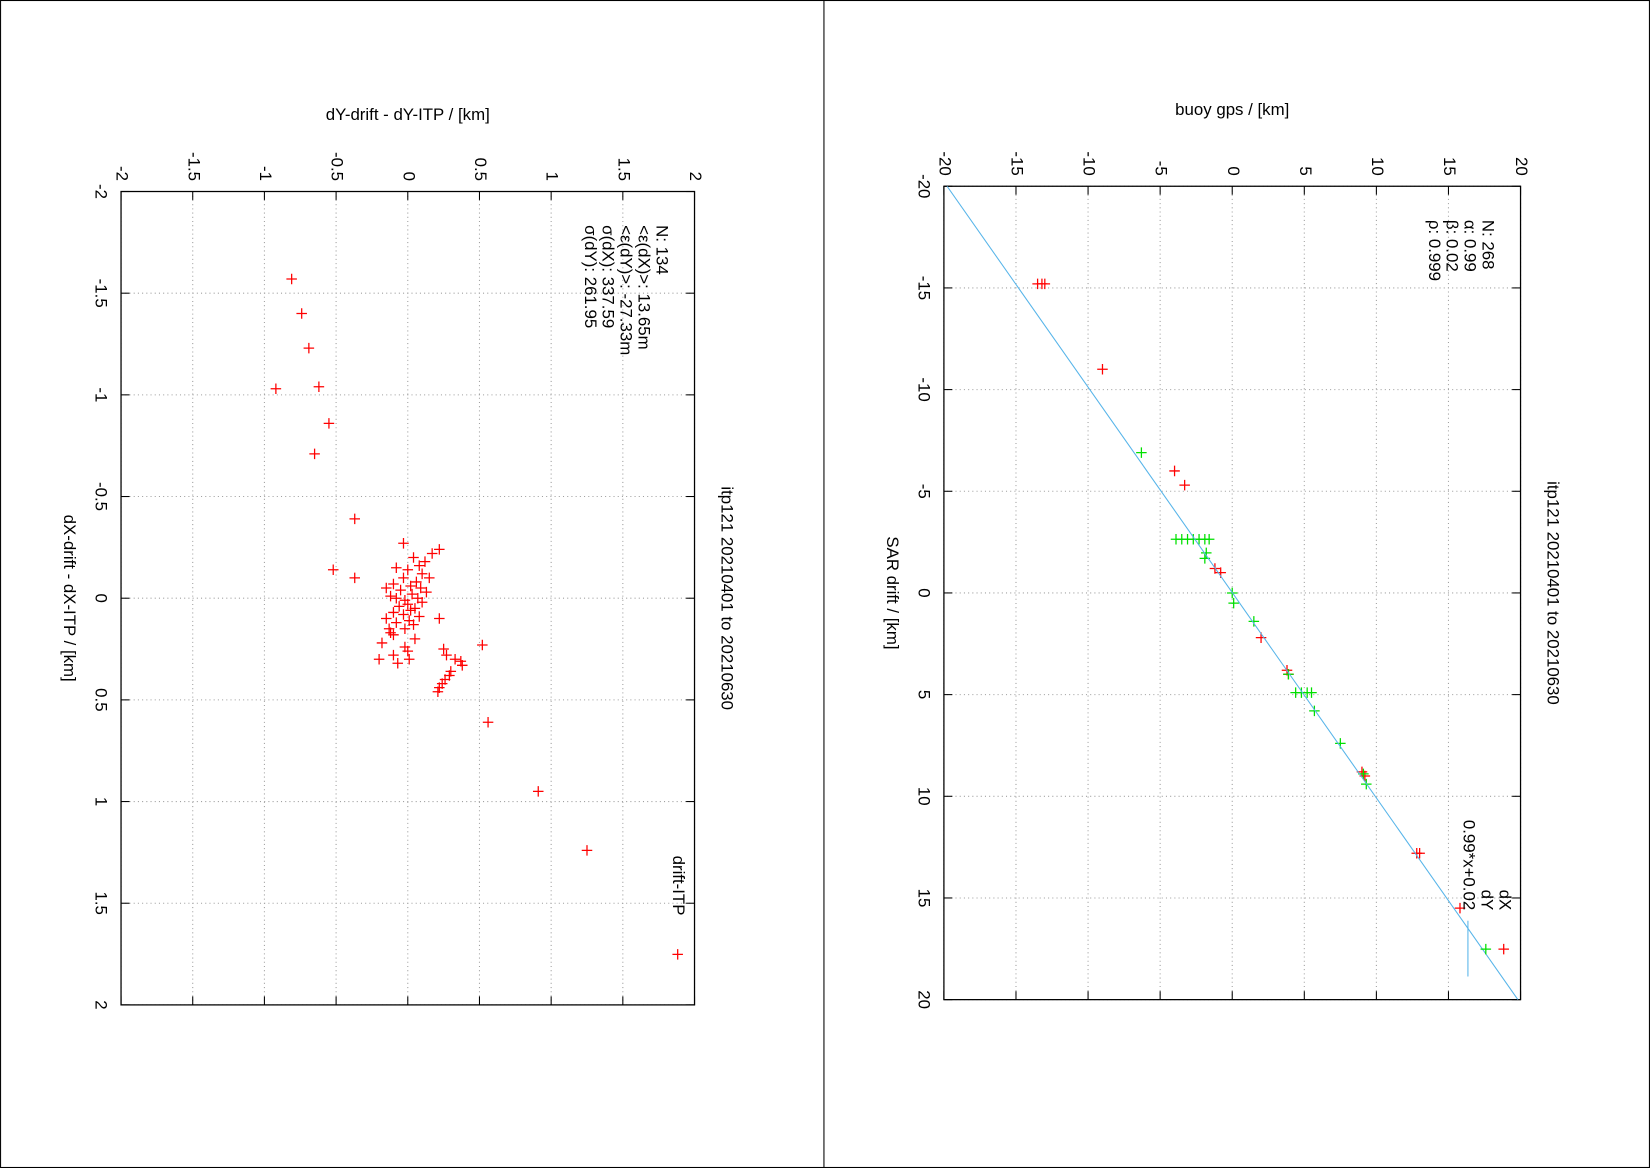 This screenshot has width=1650, height=1168. Describe the element at coordinates (1377, 166) in the screenshot. I see `y-tick-label: 10` at that location.